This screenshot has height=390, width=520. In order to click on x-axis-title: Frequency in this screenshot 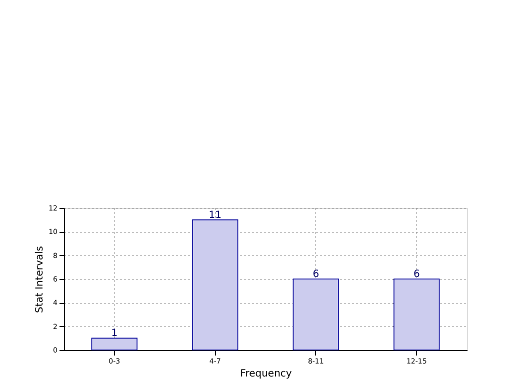, I will do `click(266, 374)`.